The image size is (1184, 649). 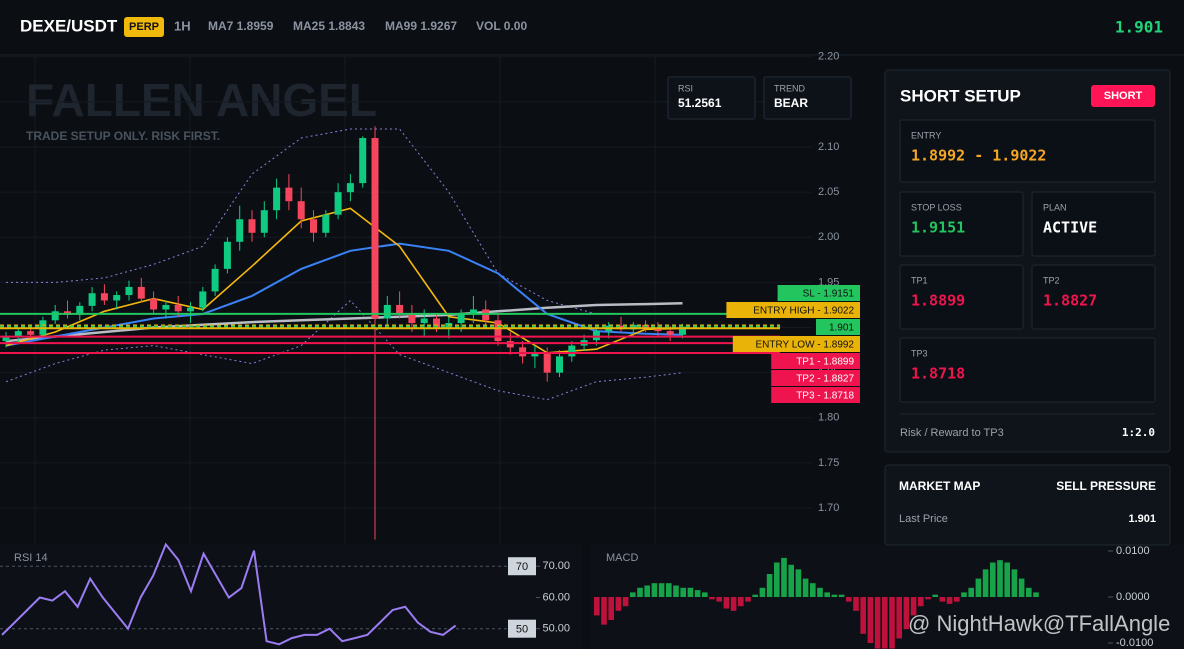 I want to click on side-badge-bg, so click(x=1123, y=96).